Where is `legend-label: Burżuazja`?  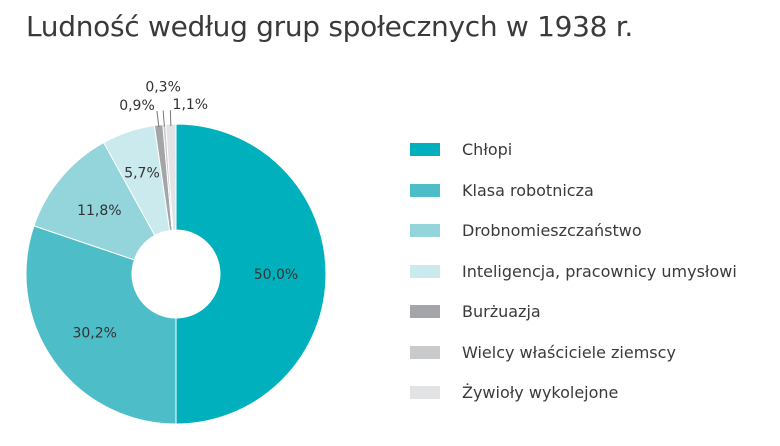 legend-label: Burżuazja is located at coordinates (501, 311).